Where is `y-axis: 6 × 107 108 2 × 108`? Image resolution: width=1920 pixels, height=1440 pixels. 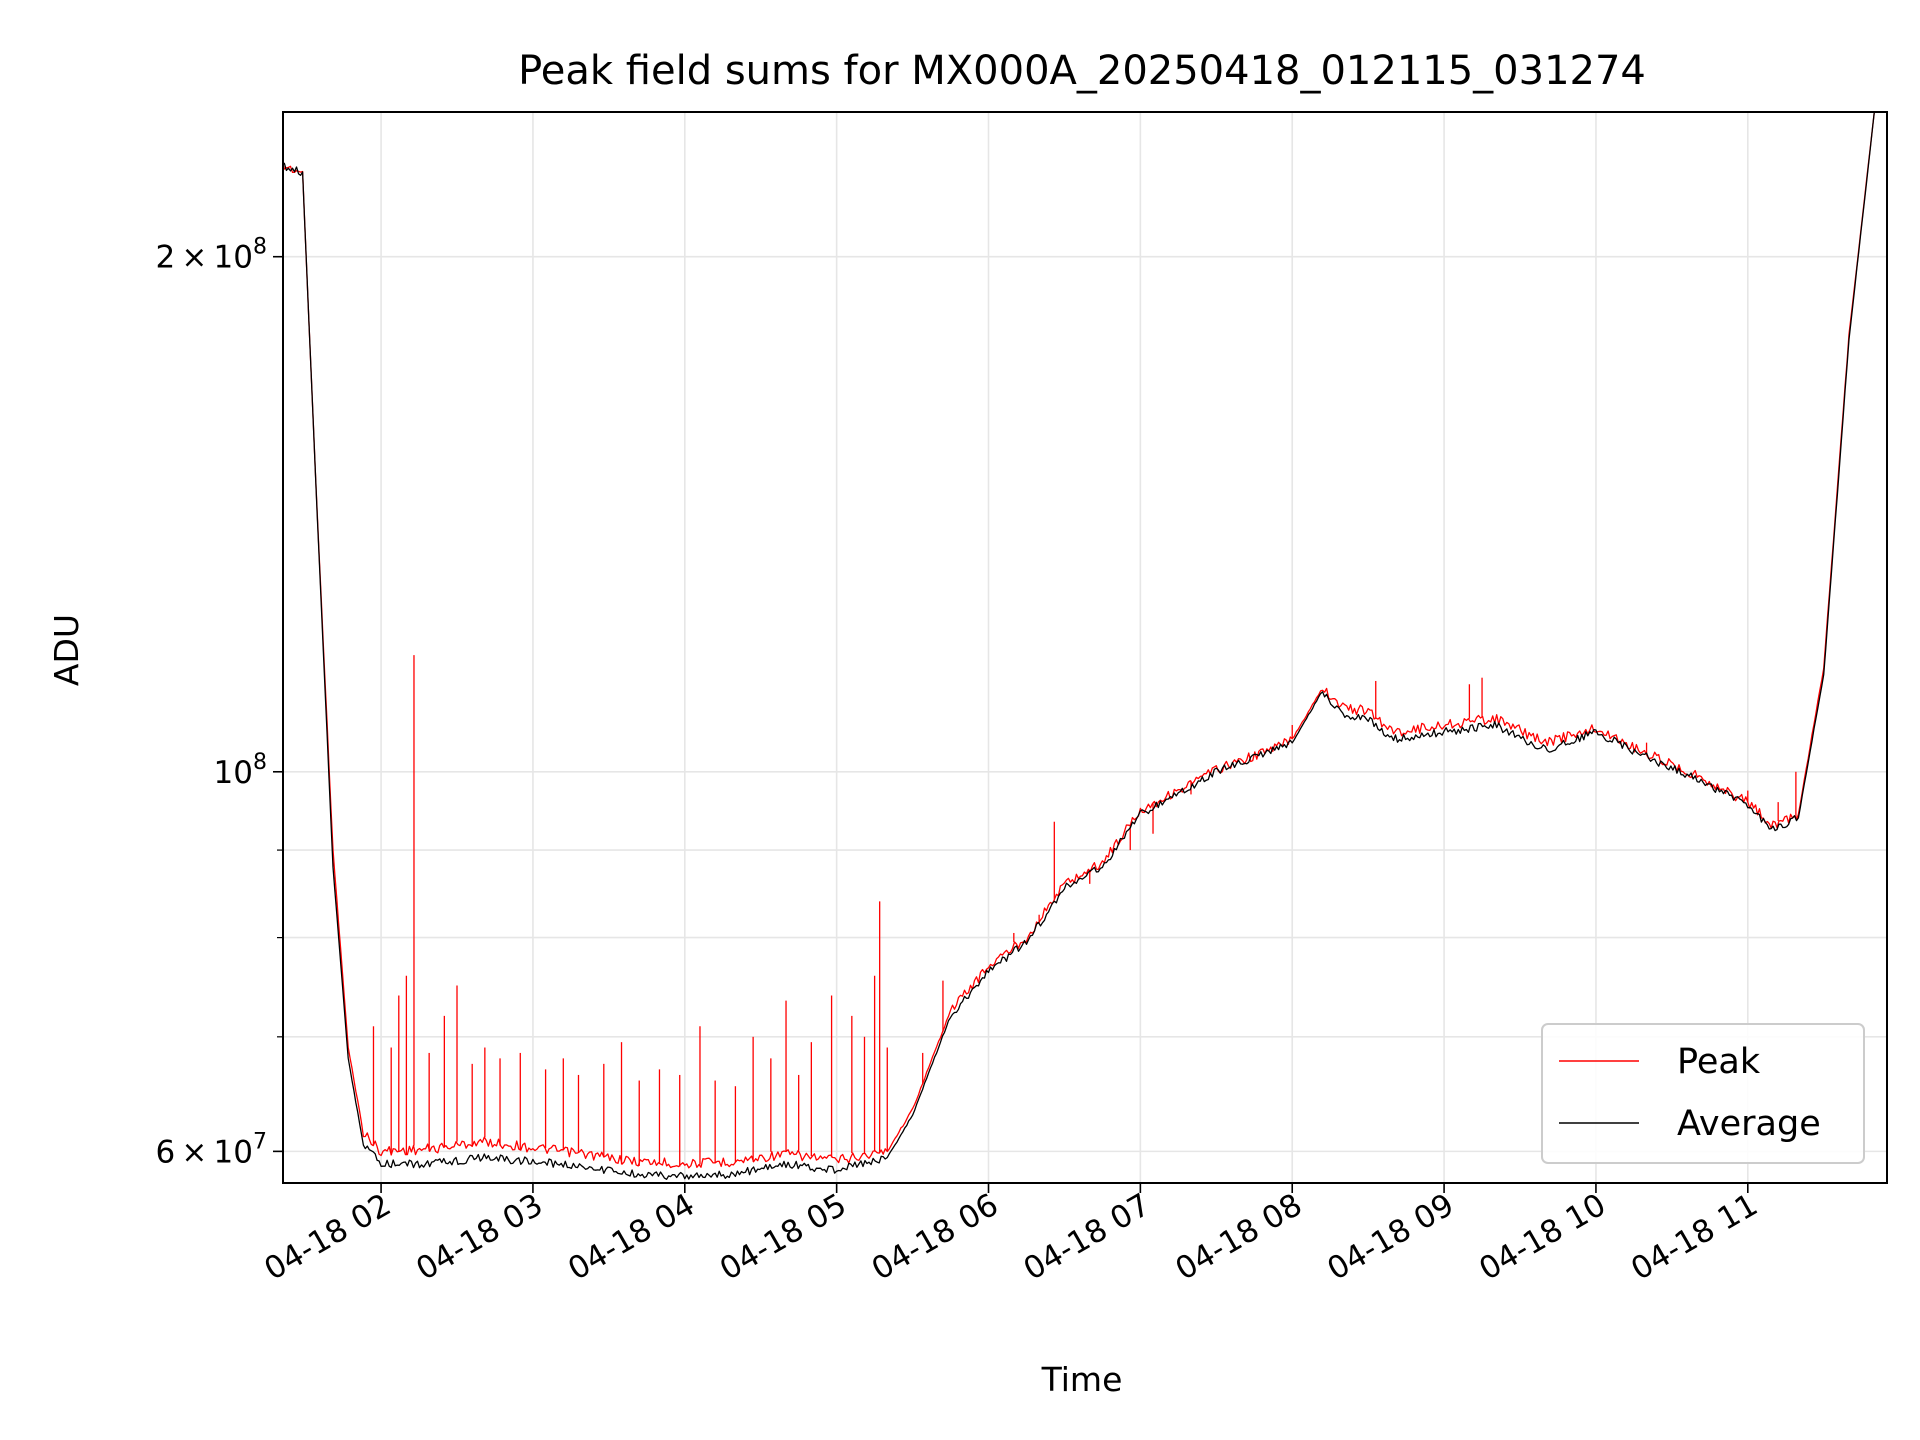 y-axis: 6 × 107 108 2 × 108 is located at coordinates (219, 702).